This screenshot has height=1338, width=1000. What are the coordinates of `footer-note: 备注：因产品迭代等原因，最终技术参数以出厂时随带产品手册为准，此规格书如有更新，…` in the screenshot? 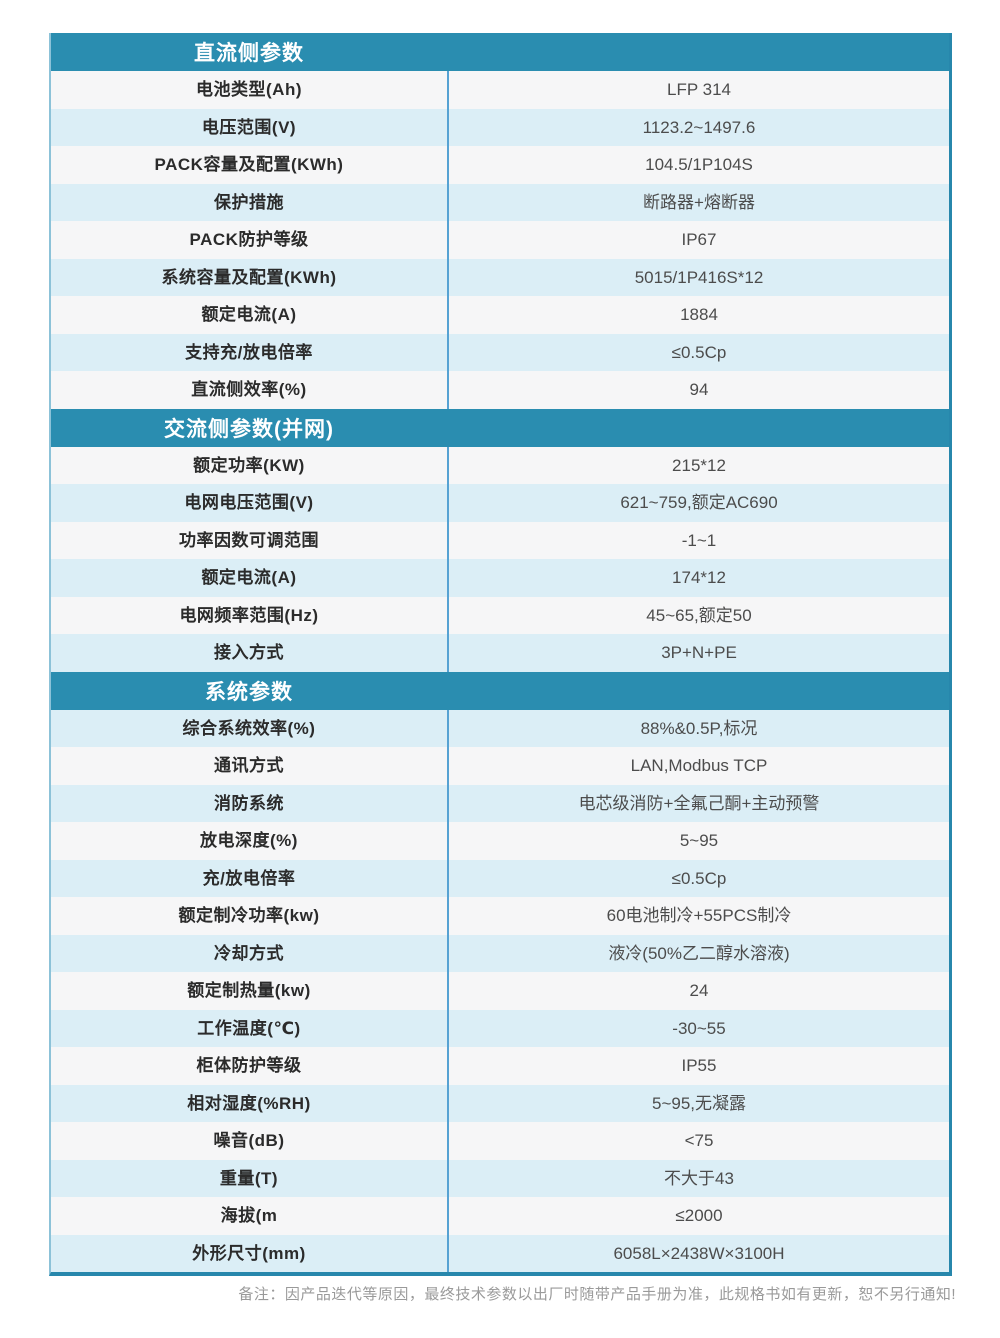 It's located at (597, 1294).